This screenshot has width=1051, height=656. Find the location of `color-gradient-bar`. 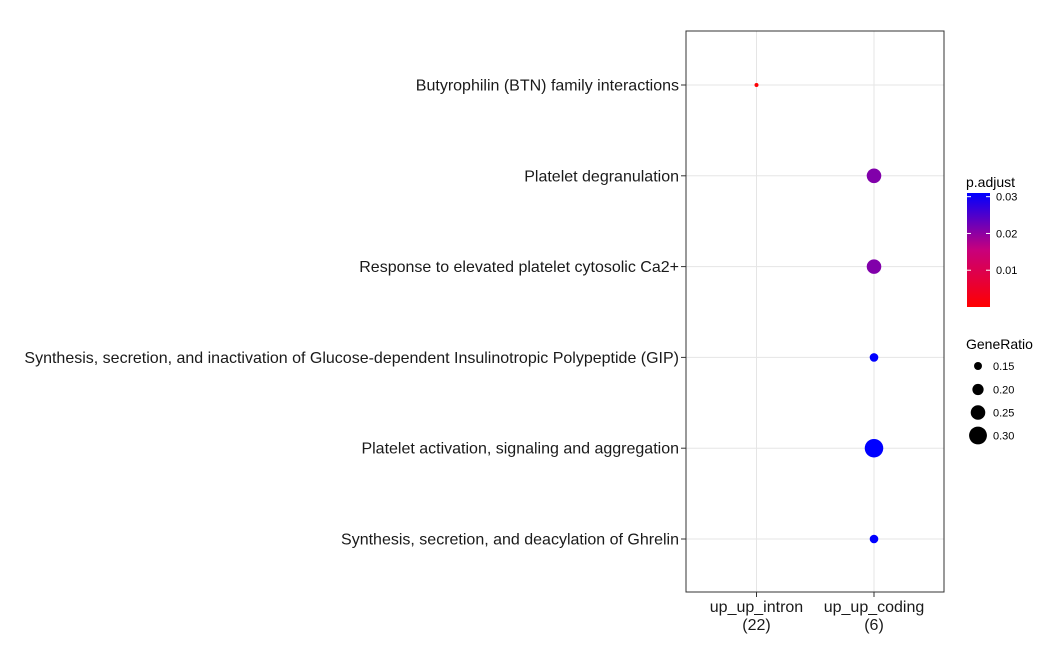

color-gradient-bar is located at coordinates (978, 250).